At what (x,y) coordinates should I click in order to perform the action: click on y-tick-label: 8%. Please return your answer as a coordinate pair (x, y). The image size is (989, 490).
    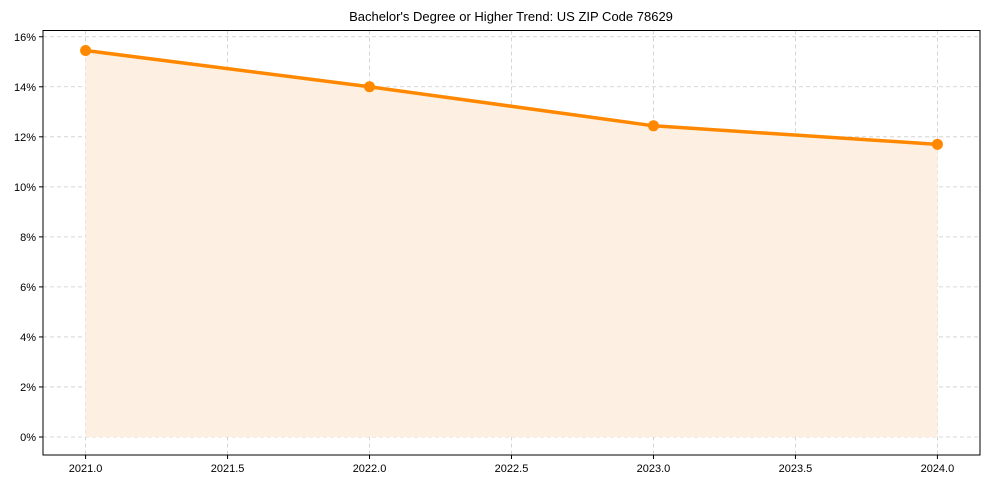
    Looking at the image, I should click on (28, 238).